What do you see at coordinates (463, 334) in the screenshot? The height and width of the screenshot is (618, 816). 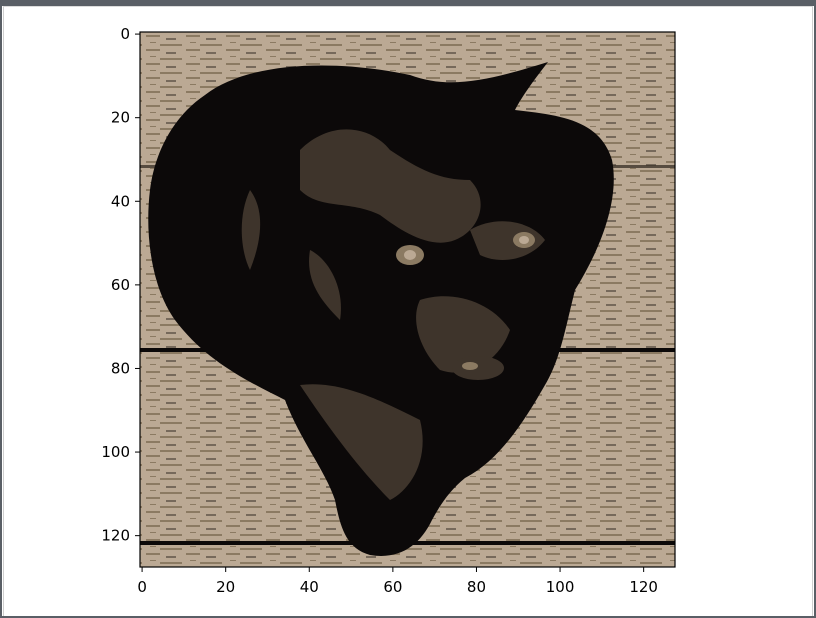 I see `muzzle-highlight` at bounding box center [463, 334].